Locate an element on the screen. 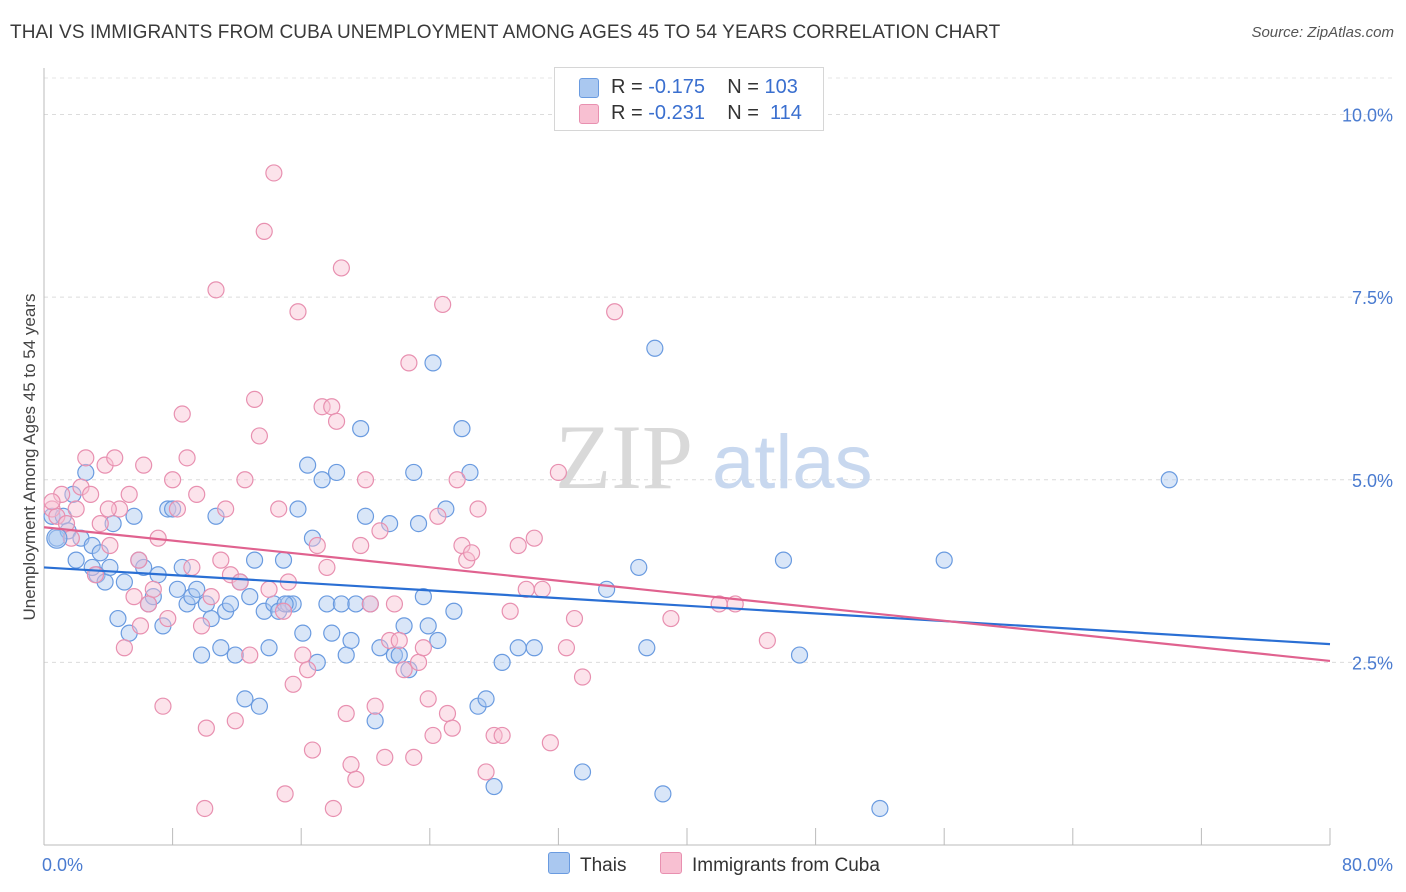  trend-lines is located at coordinates (687, 594).